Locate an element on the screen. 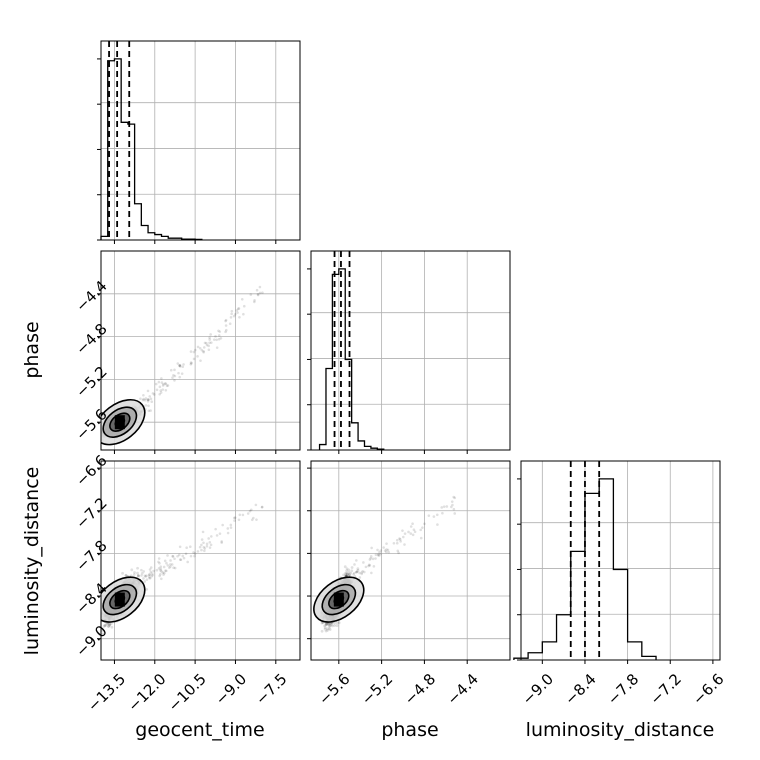  hist-panel-geocent_time is located at coordinates (199, 142).